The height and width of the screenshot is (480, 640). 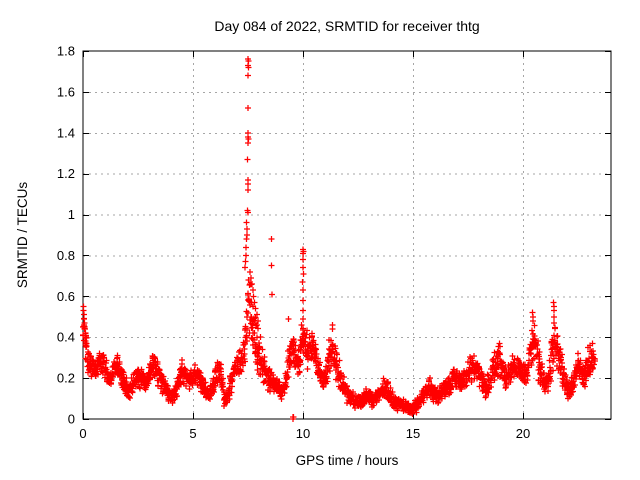 What do you see at coordinates (71, 214) in the screenshot?
I see `y-tick-label: 1` at bounding box center [71, 214].